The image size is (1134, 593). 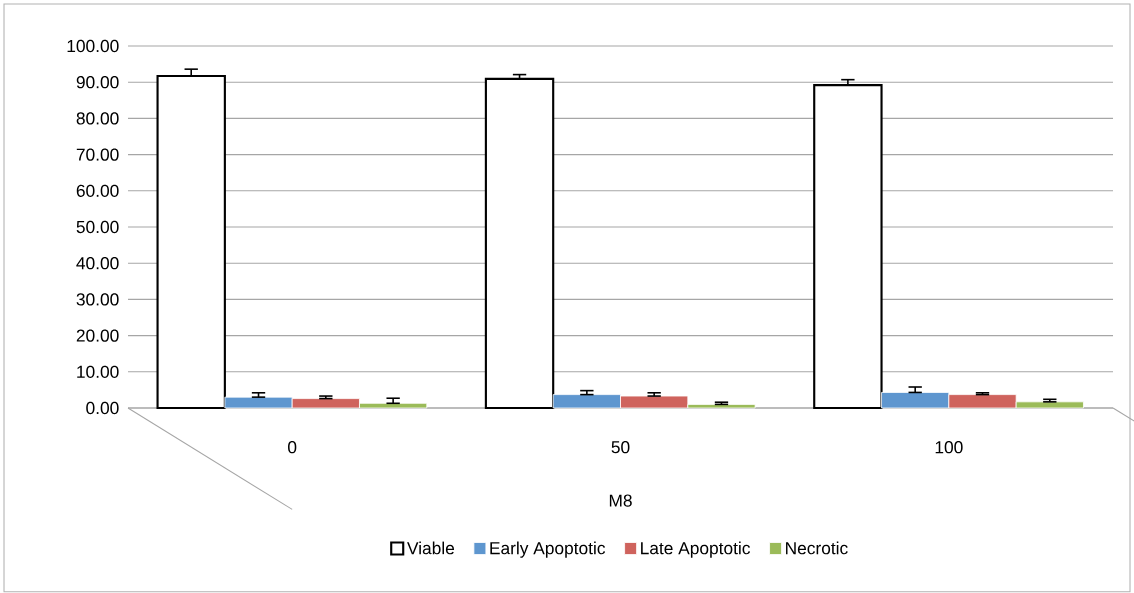 I want to click on y-tick-label: 100.00, so click(x=93, y=46).